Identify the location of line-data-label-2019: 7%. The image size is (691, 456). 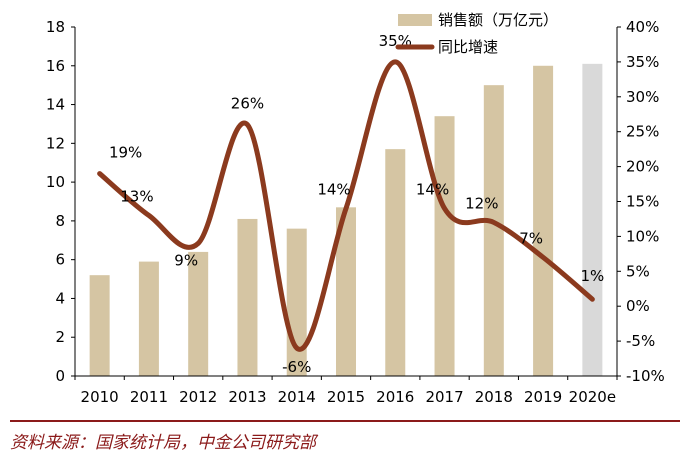
(531, 238).